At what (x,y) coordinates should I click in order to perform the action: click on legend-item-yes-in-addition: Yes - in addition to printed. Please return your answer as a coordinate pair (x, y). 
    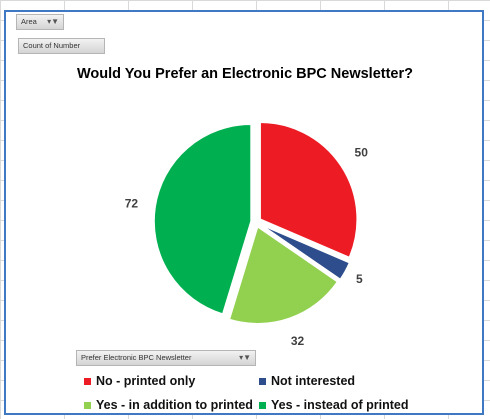
    Looking at the image, I should click on (168, 405).